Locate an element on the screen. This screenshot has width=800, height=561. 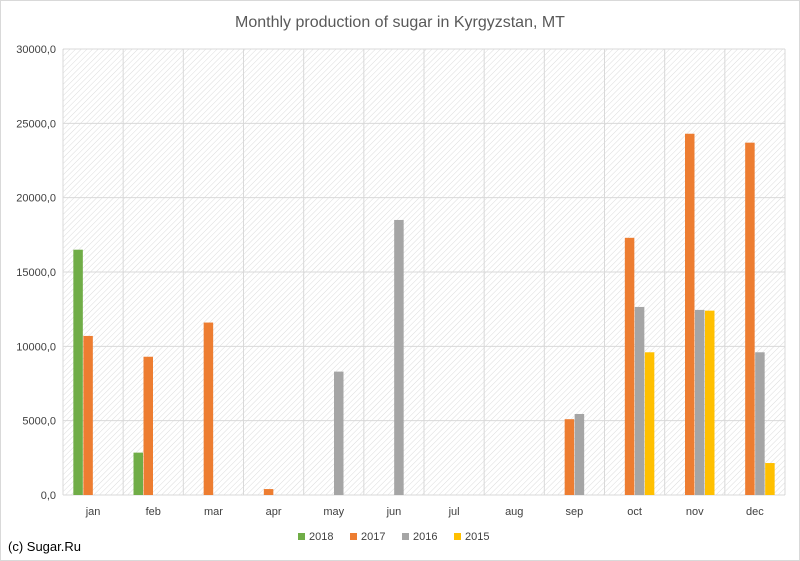
x-tick-label: nov is located at coordinates (695, 512).